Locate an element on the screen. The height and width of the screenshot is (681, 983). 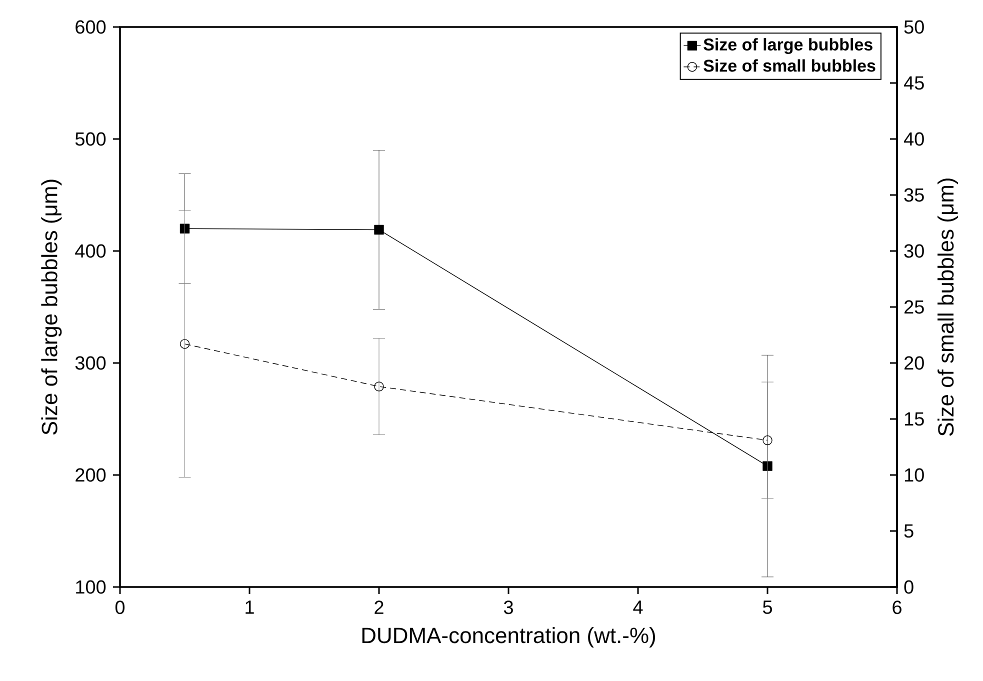
y2-tick-label: 35 is located at coordinates (914, 195).